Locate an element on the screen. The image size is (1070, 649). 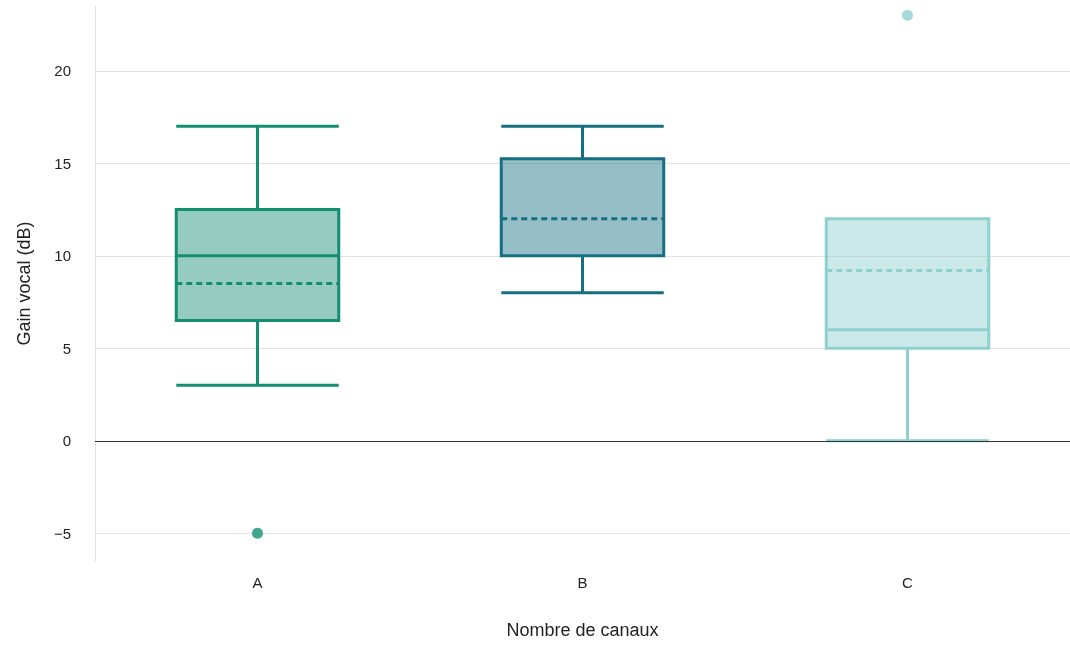
y-tick-label: 0 is located at coordinates (66, 441).